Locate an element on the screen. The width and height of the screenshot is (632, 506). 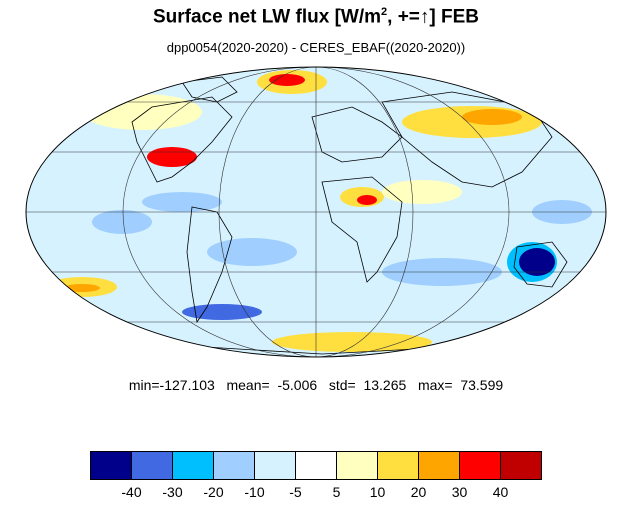
colorbar is located at coordinates (316, 465).